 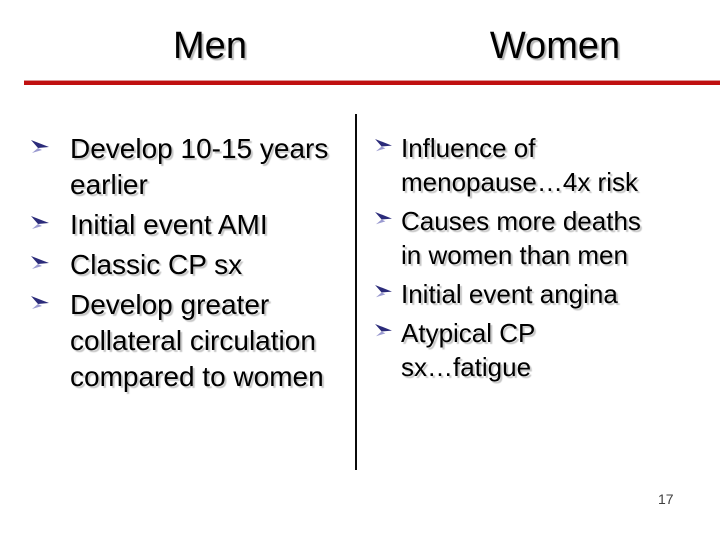 I want to click on bullet-item: Develop 10-15 years earlier, so click(x=192, y=167).